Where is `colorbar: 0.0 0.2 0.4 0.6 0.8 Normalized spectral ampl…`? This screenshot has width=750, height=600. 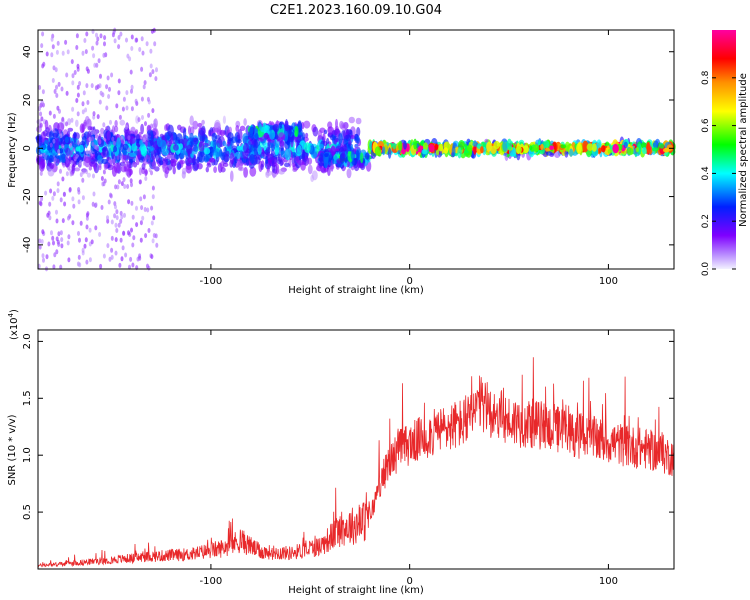 colorbar: 0.0 0.2 0.4 0.6 0.8 Normalized spectral ampl… is located at coordinates (725, 153).